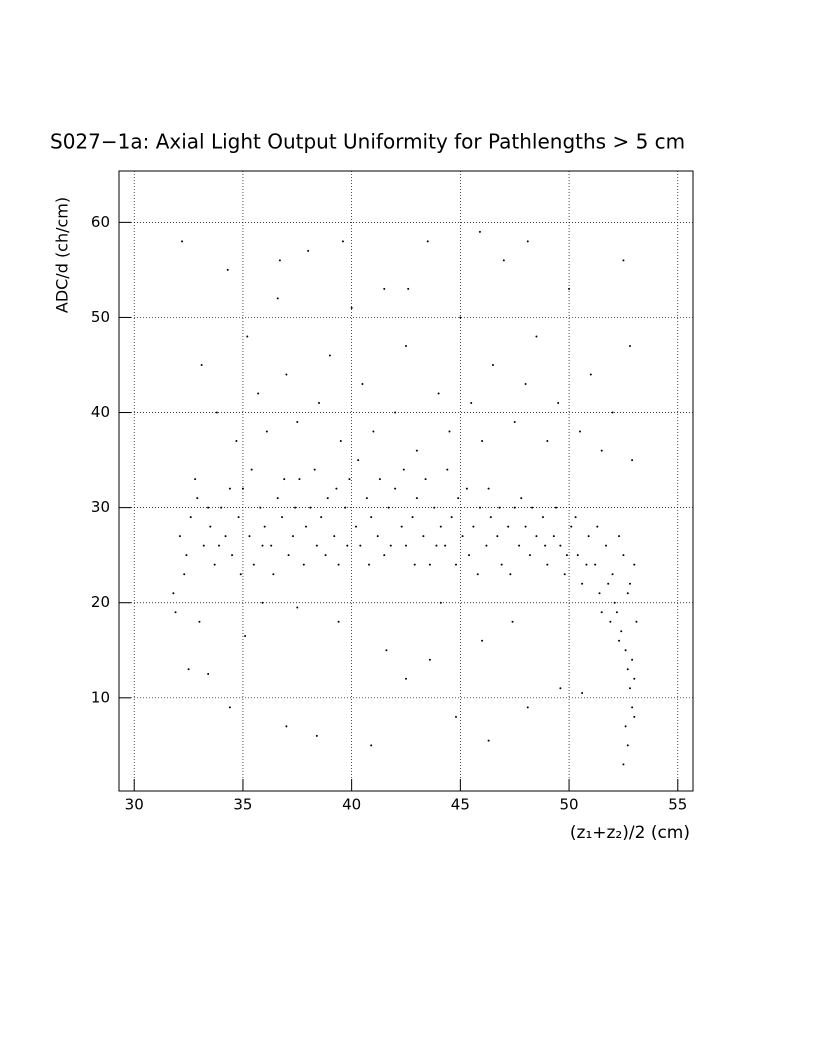 This screenshot has height=1060, width=816. Describe the element at coordinates (630, 833) in the screenshot. I see `x-axis-label: (z₁+z₂)/2 (cm)` at that location.